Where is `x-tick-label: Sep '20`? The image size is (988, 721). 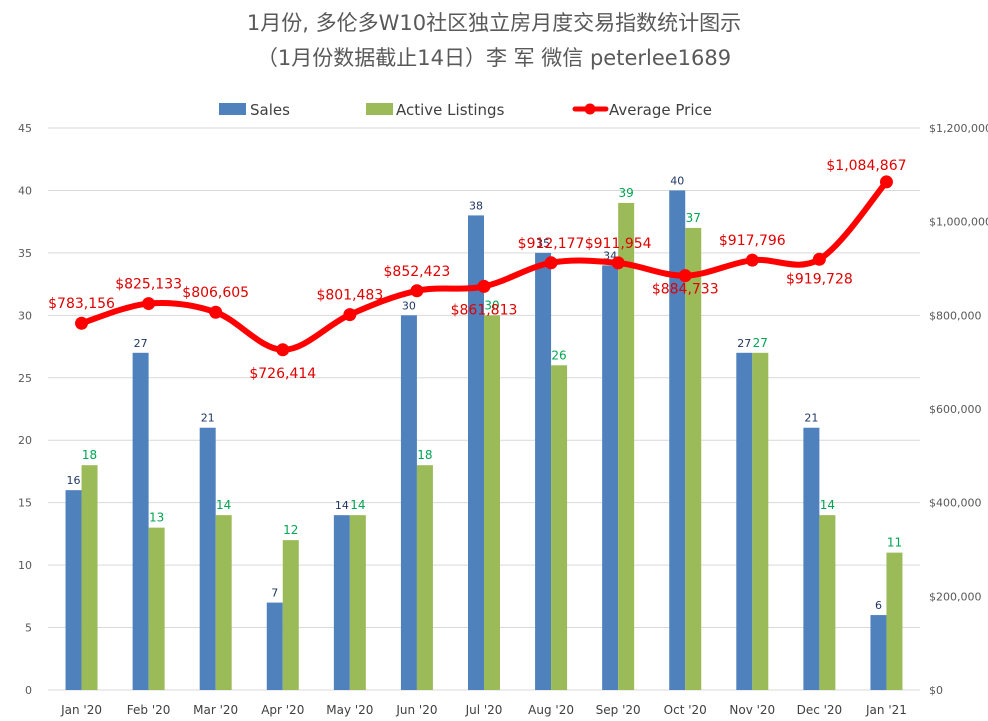
x-tick-label: Sep '20 is located at coordinates (618, 710).